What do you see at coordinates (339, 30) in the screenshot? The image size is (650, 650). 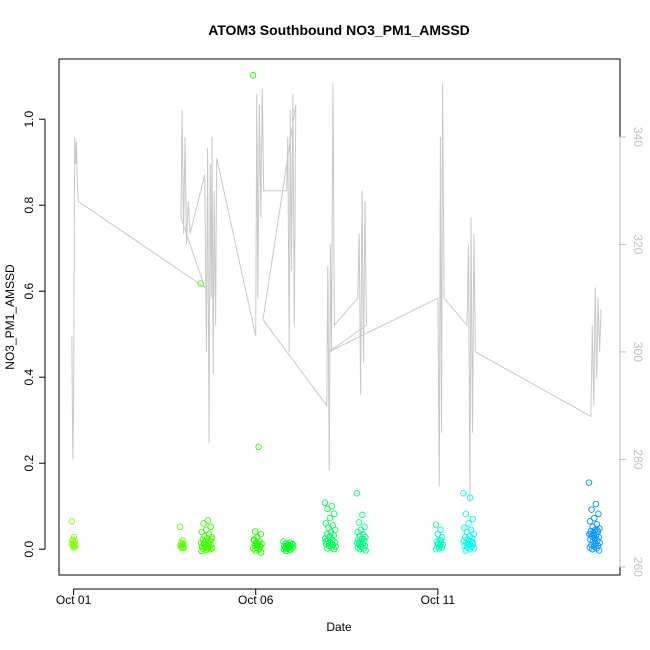 I see `chart-title: ATOM3 Southbound NO3_PM1_AMSSD` at bounding box center [339, 30].